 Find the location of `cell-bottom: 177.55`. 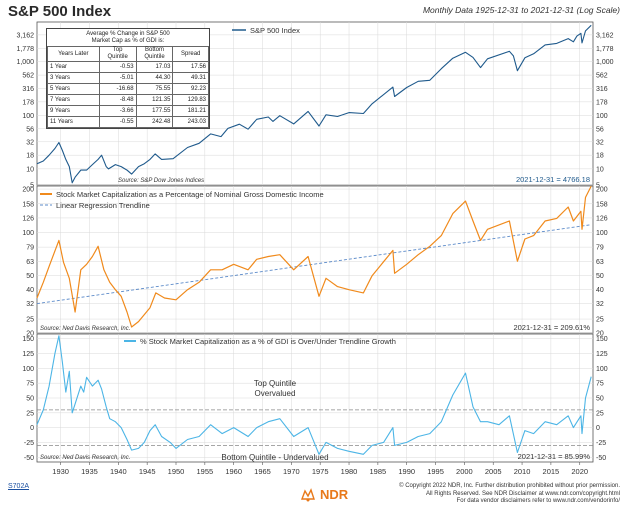

cell-bottom: 177.55 is located at coordinates (154, 111).